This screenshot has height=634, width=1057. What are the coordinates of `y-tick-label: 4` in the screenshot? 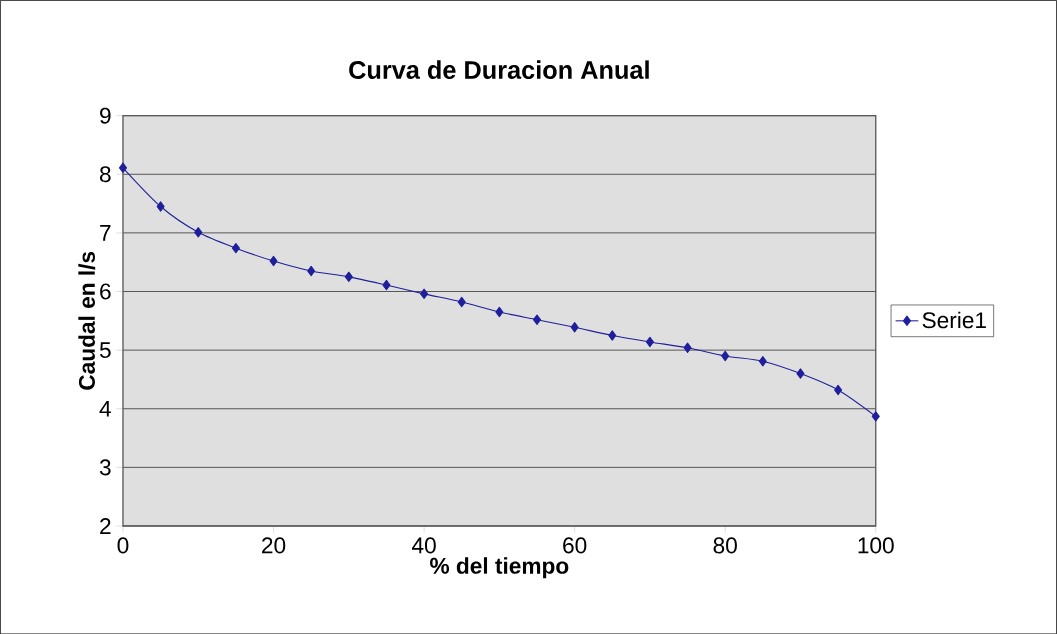 It's located at (105, 408).